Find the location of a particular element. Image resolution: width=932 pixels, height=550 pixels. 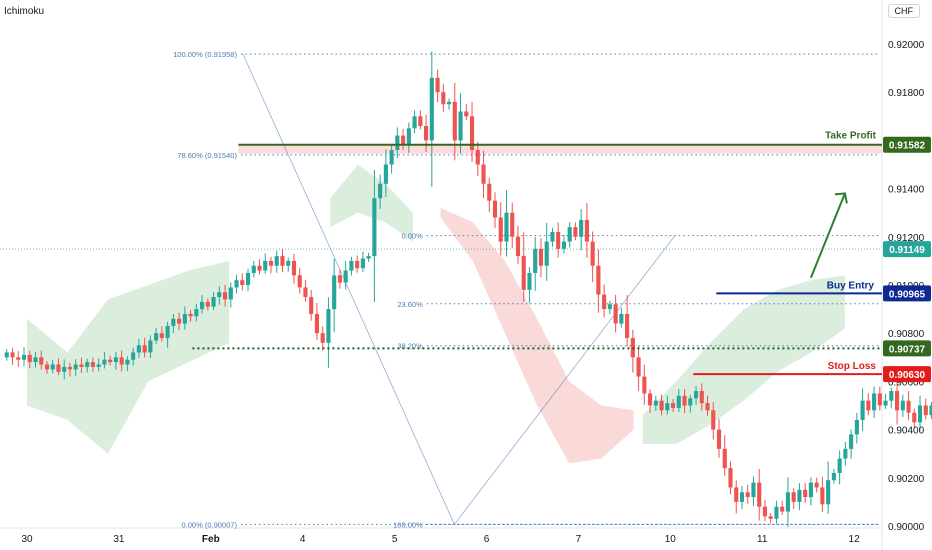

fib1-level-label-0: 100.00% (0.91958) is located at coordinates (205, 54).